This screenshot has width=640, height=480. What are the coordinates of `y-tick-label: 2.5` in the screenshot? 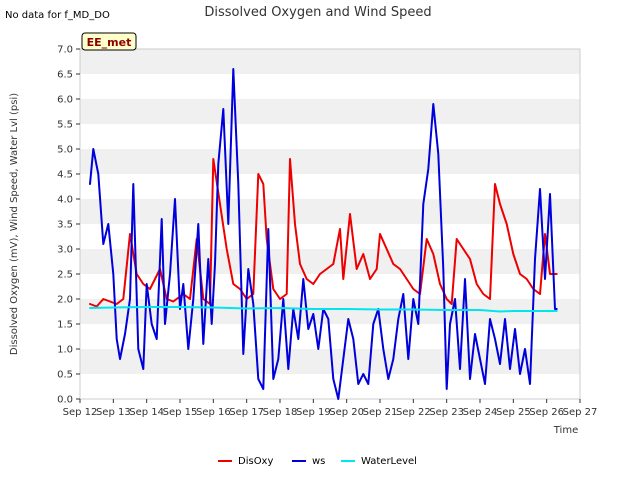 It's located at (65, 275).